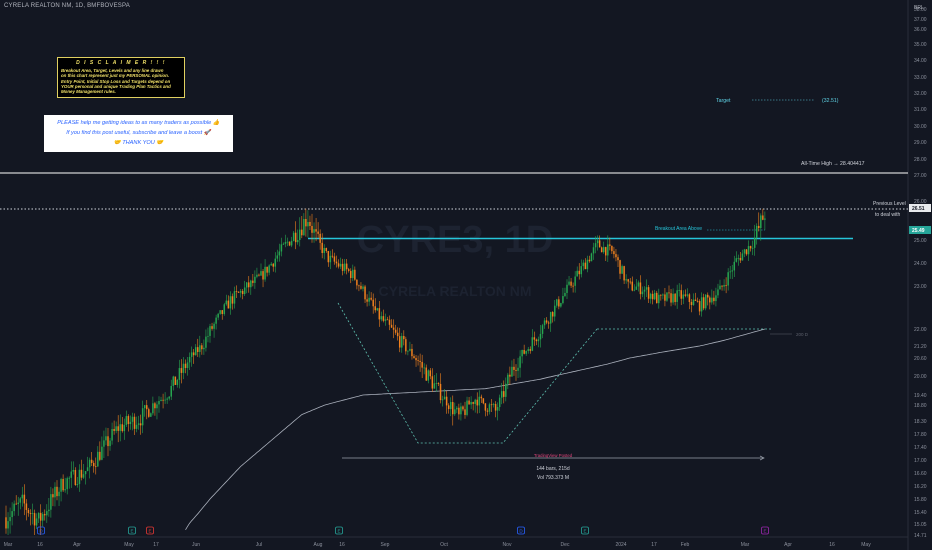 The image size is (932, 550). What do you see at coordinates (88, 92) in the screenshot?
I see `disclaimer-line: Money Management rules.` at bounding box center [88, 92].